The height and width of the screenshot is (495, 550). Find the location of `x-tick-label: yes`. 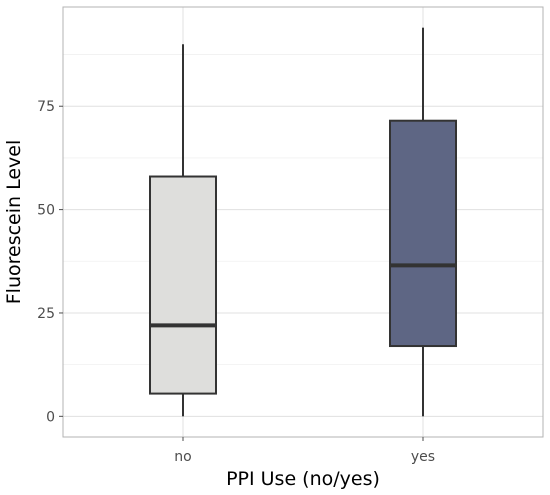

x-tick-label: yes is located at coordinates (423, 457).